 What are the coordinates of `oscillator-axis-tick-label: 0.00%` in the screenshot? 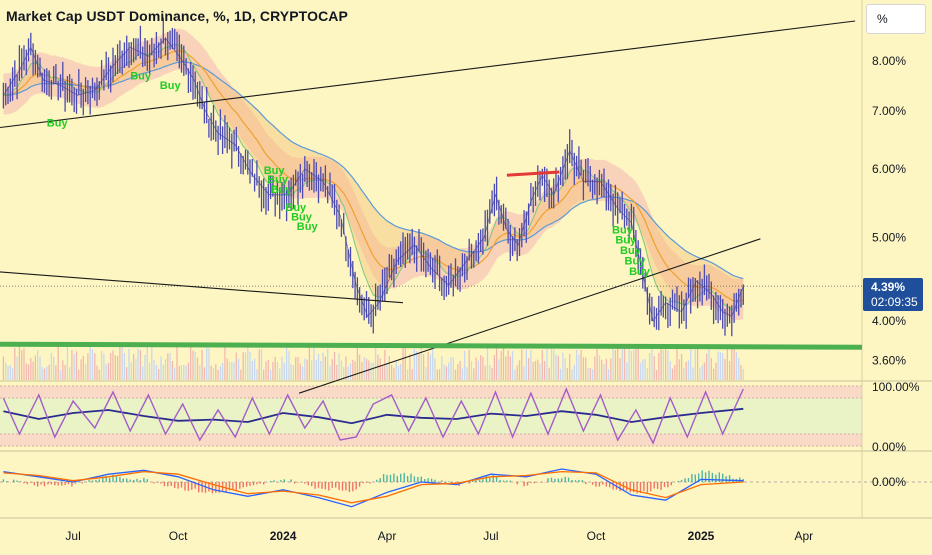 It's located at (889, 447).